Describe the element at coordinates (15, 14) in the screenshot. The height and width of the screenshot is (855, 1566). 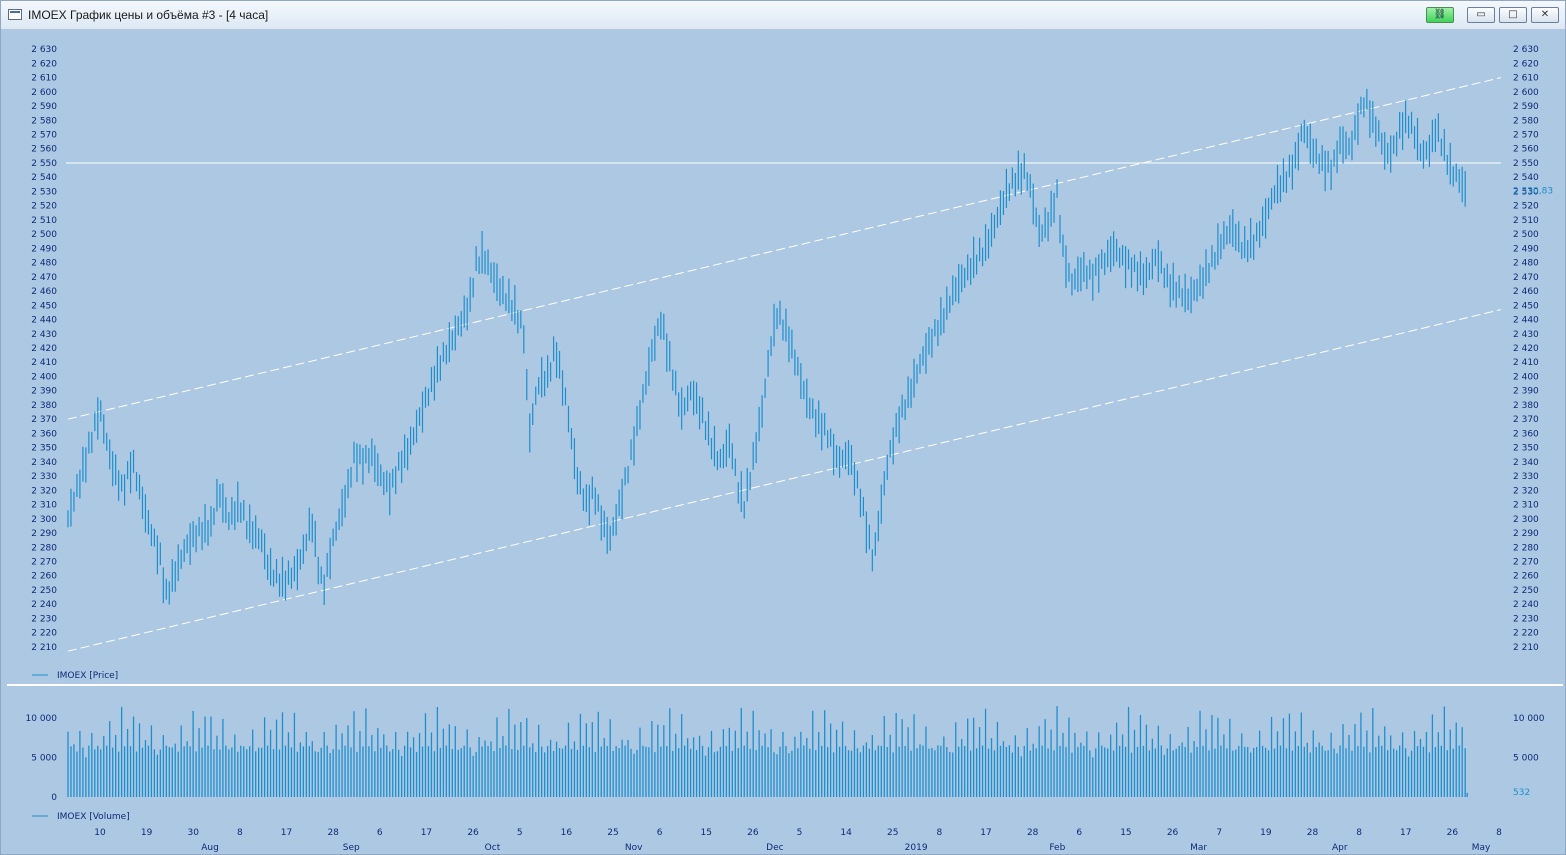
I see `chart-app-icon` at that location.